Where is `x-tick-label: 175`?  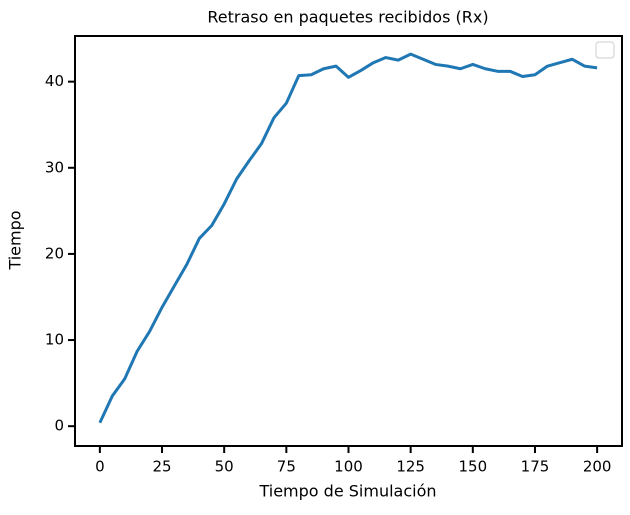 x-tick-label: 175 is located at coordinates (535, 467).